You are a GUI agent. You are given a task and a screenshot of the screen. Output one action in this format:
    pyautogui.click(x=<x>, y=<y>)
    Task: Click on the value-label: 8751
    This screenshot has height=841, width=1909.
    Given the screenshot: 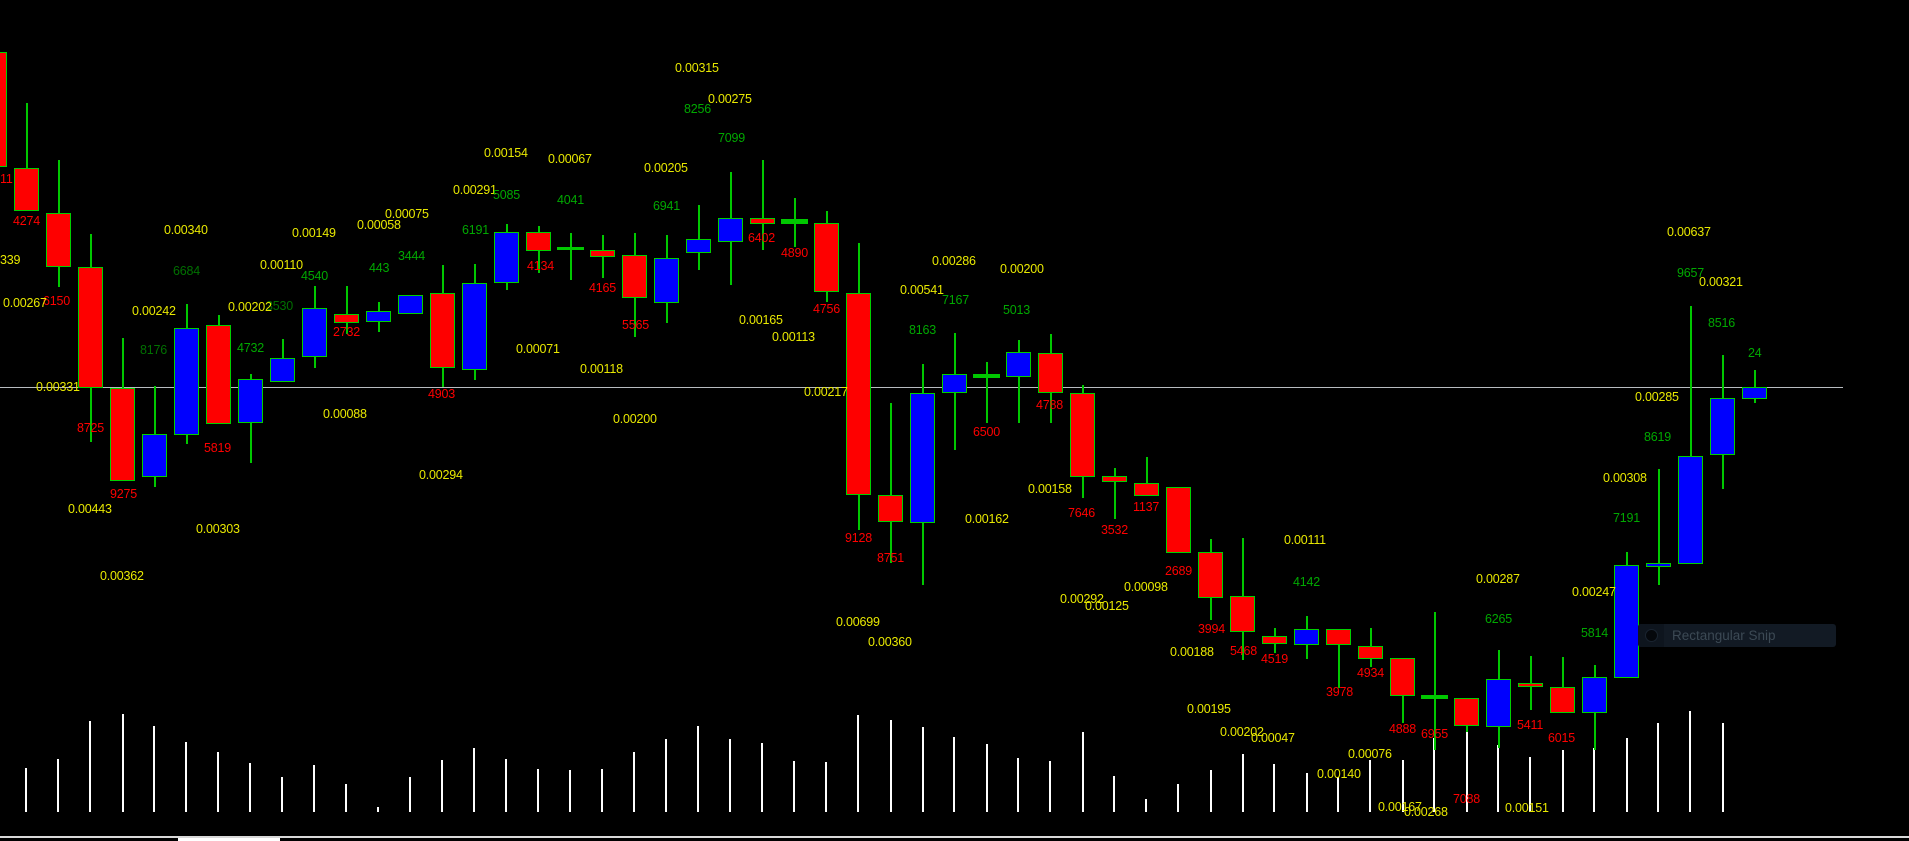 What is the action you would take?
    pyautogui.click(x=891, y=558)
    